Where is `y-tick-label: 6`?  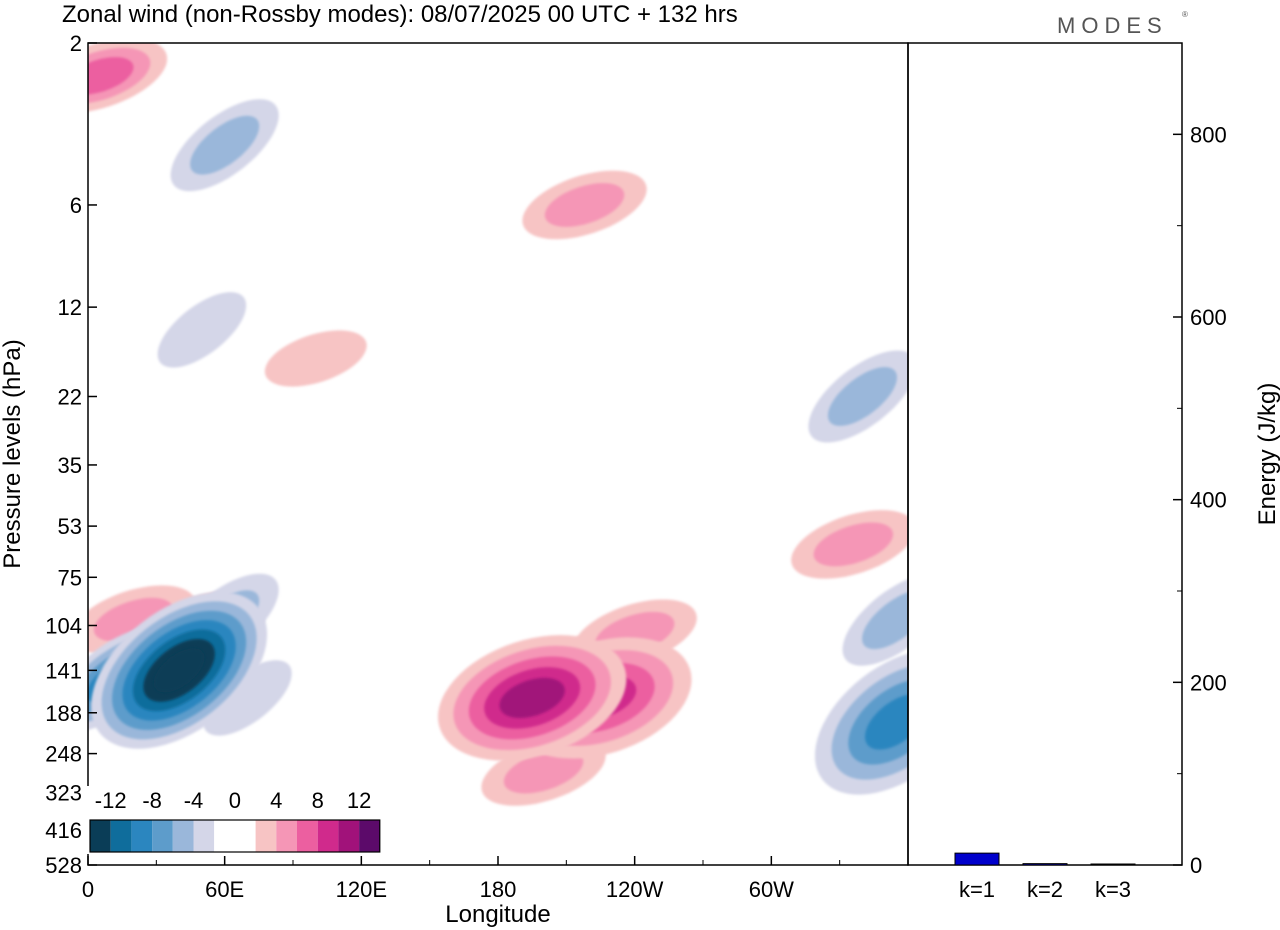 y-tick-label: 6 is located at coordinates (76, 205).